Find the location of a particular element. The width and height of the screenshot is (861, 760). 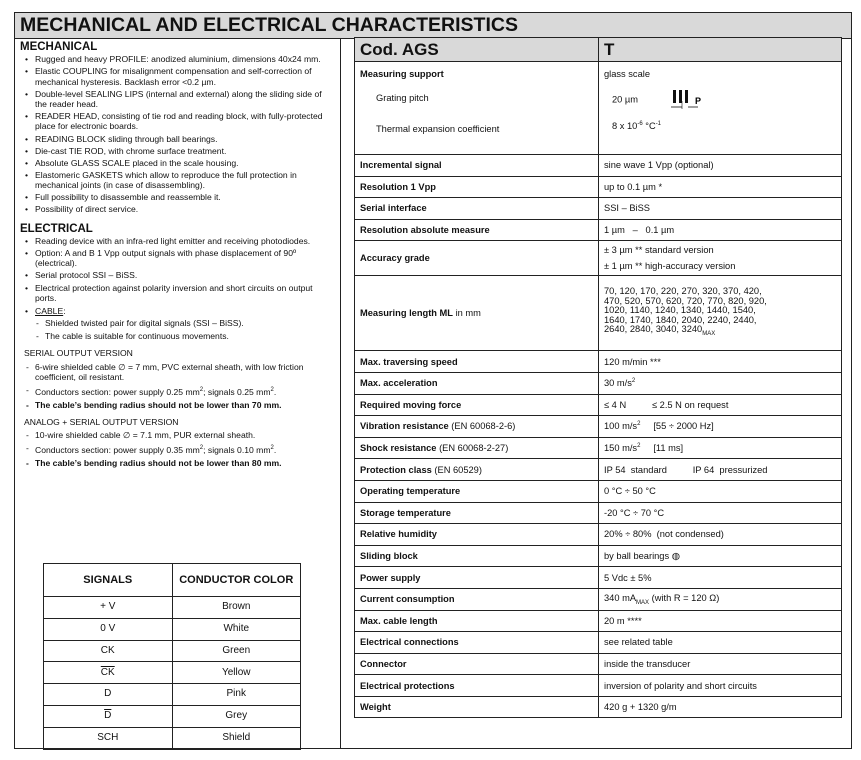

spec-label: Resolution 1 Vpp is located at coordinates (476, 187).